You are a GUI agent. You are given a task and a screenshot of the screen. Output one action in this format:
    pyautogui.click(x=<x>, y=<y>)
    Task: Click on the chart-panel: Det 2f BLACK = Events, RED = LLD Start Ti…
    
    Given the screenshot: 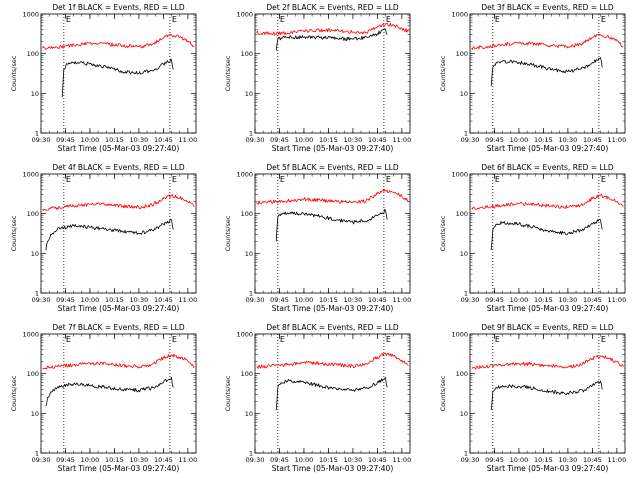 What is the action you would take?
    pyautogui.click(x=317, y=78)
    